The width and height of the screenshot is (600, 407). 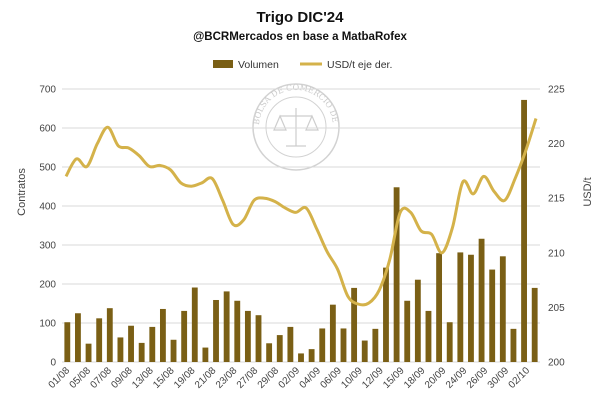 I want to click on x-tick-label: 21/08, so click(x=206, y=378).